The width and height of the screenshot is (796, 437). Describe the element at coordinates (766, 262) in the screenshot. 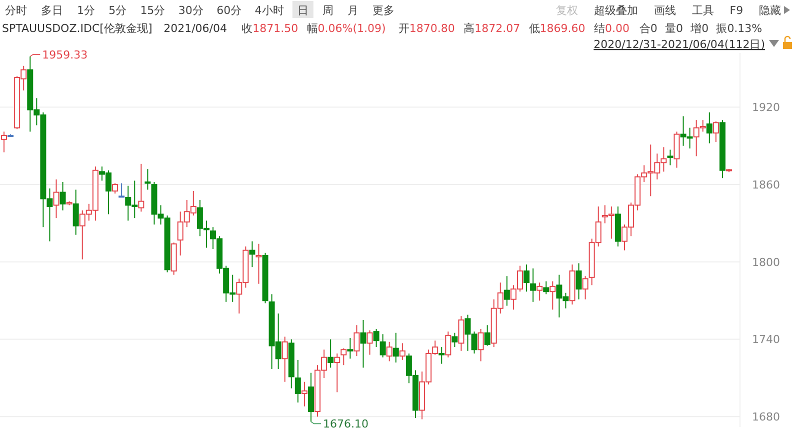

I see `y-tick-label: 1800` at that location.